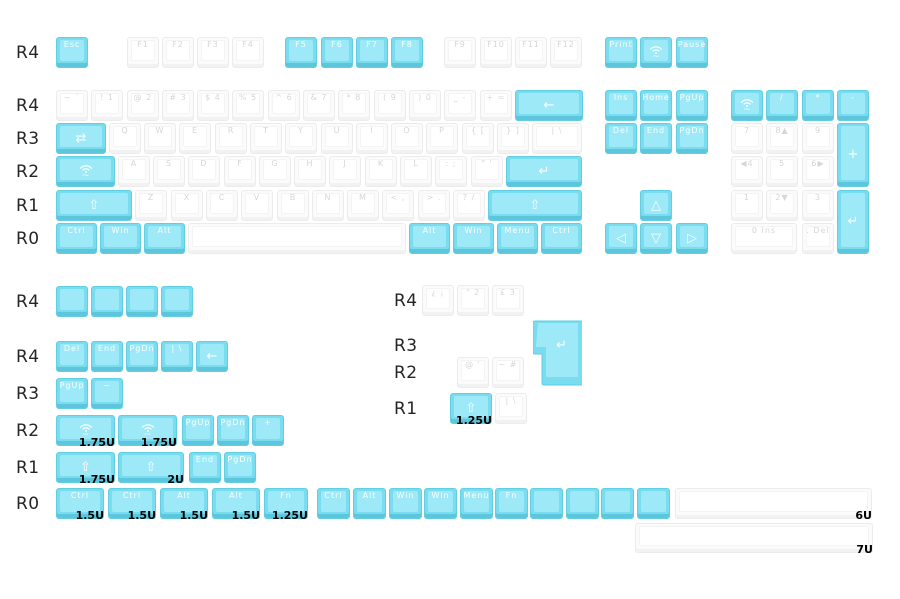 This screenshot has width=900, height=599. Describe the element at coordinates (205, 459) in the screenshot. I see `key-legend: End` at that location.